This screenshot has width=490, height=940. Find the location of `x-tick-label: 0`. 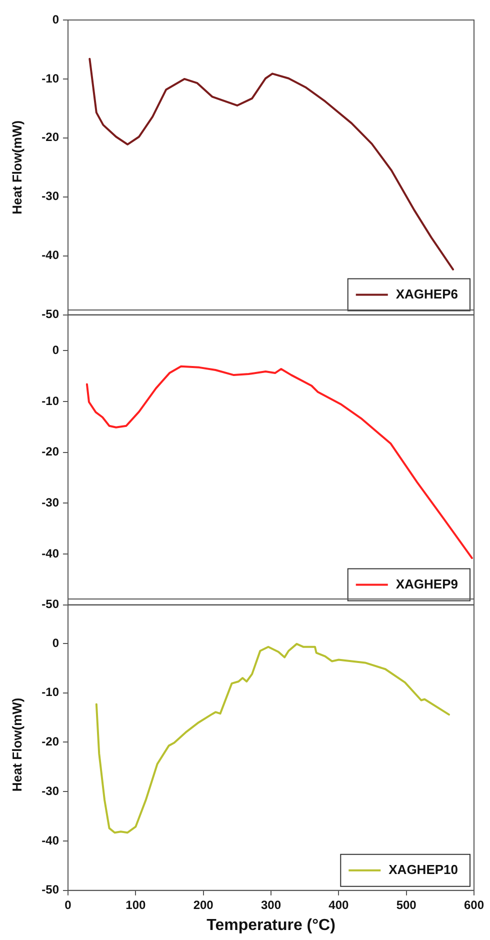

x-tick-label: 0 is located at coordinates (68, 904).